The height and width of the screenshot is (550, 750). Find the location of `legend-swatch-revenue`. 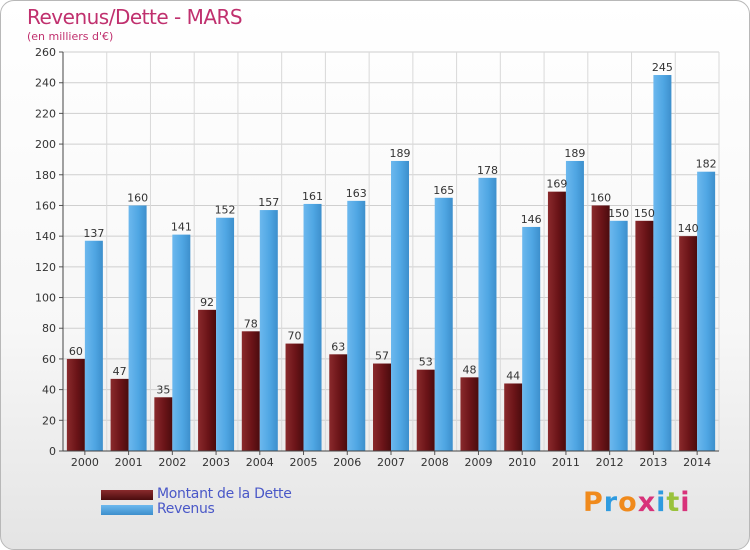

legend-swatch-revenue is located at coordinates (127, 510).